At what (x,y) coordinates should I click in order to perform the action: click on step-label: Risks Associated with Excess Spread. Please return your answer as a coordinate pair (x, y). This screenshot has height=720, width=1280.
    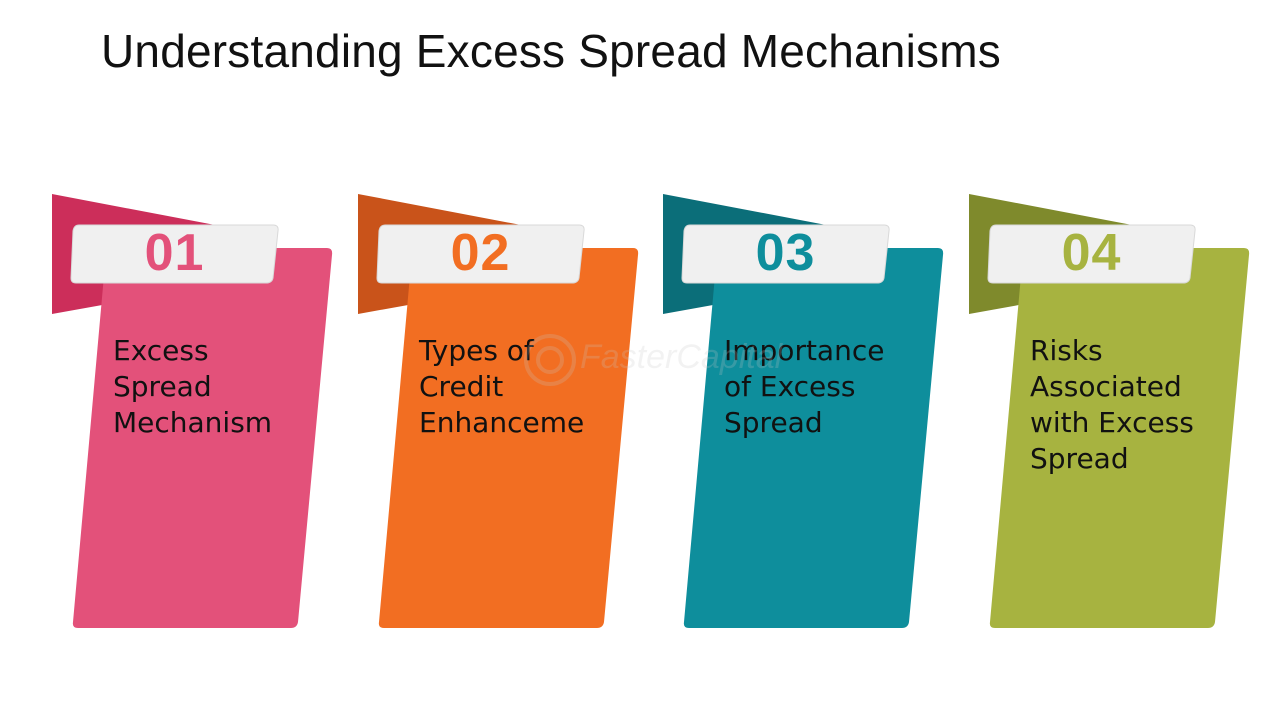
    Looking at the image, I should click on (1112, 404).